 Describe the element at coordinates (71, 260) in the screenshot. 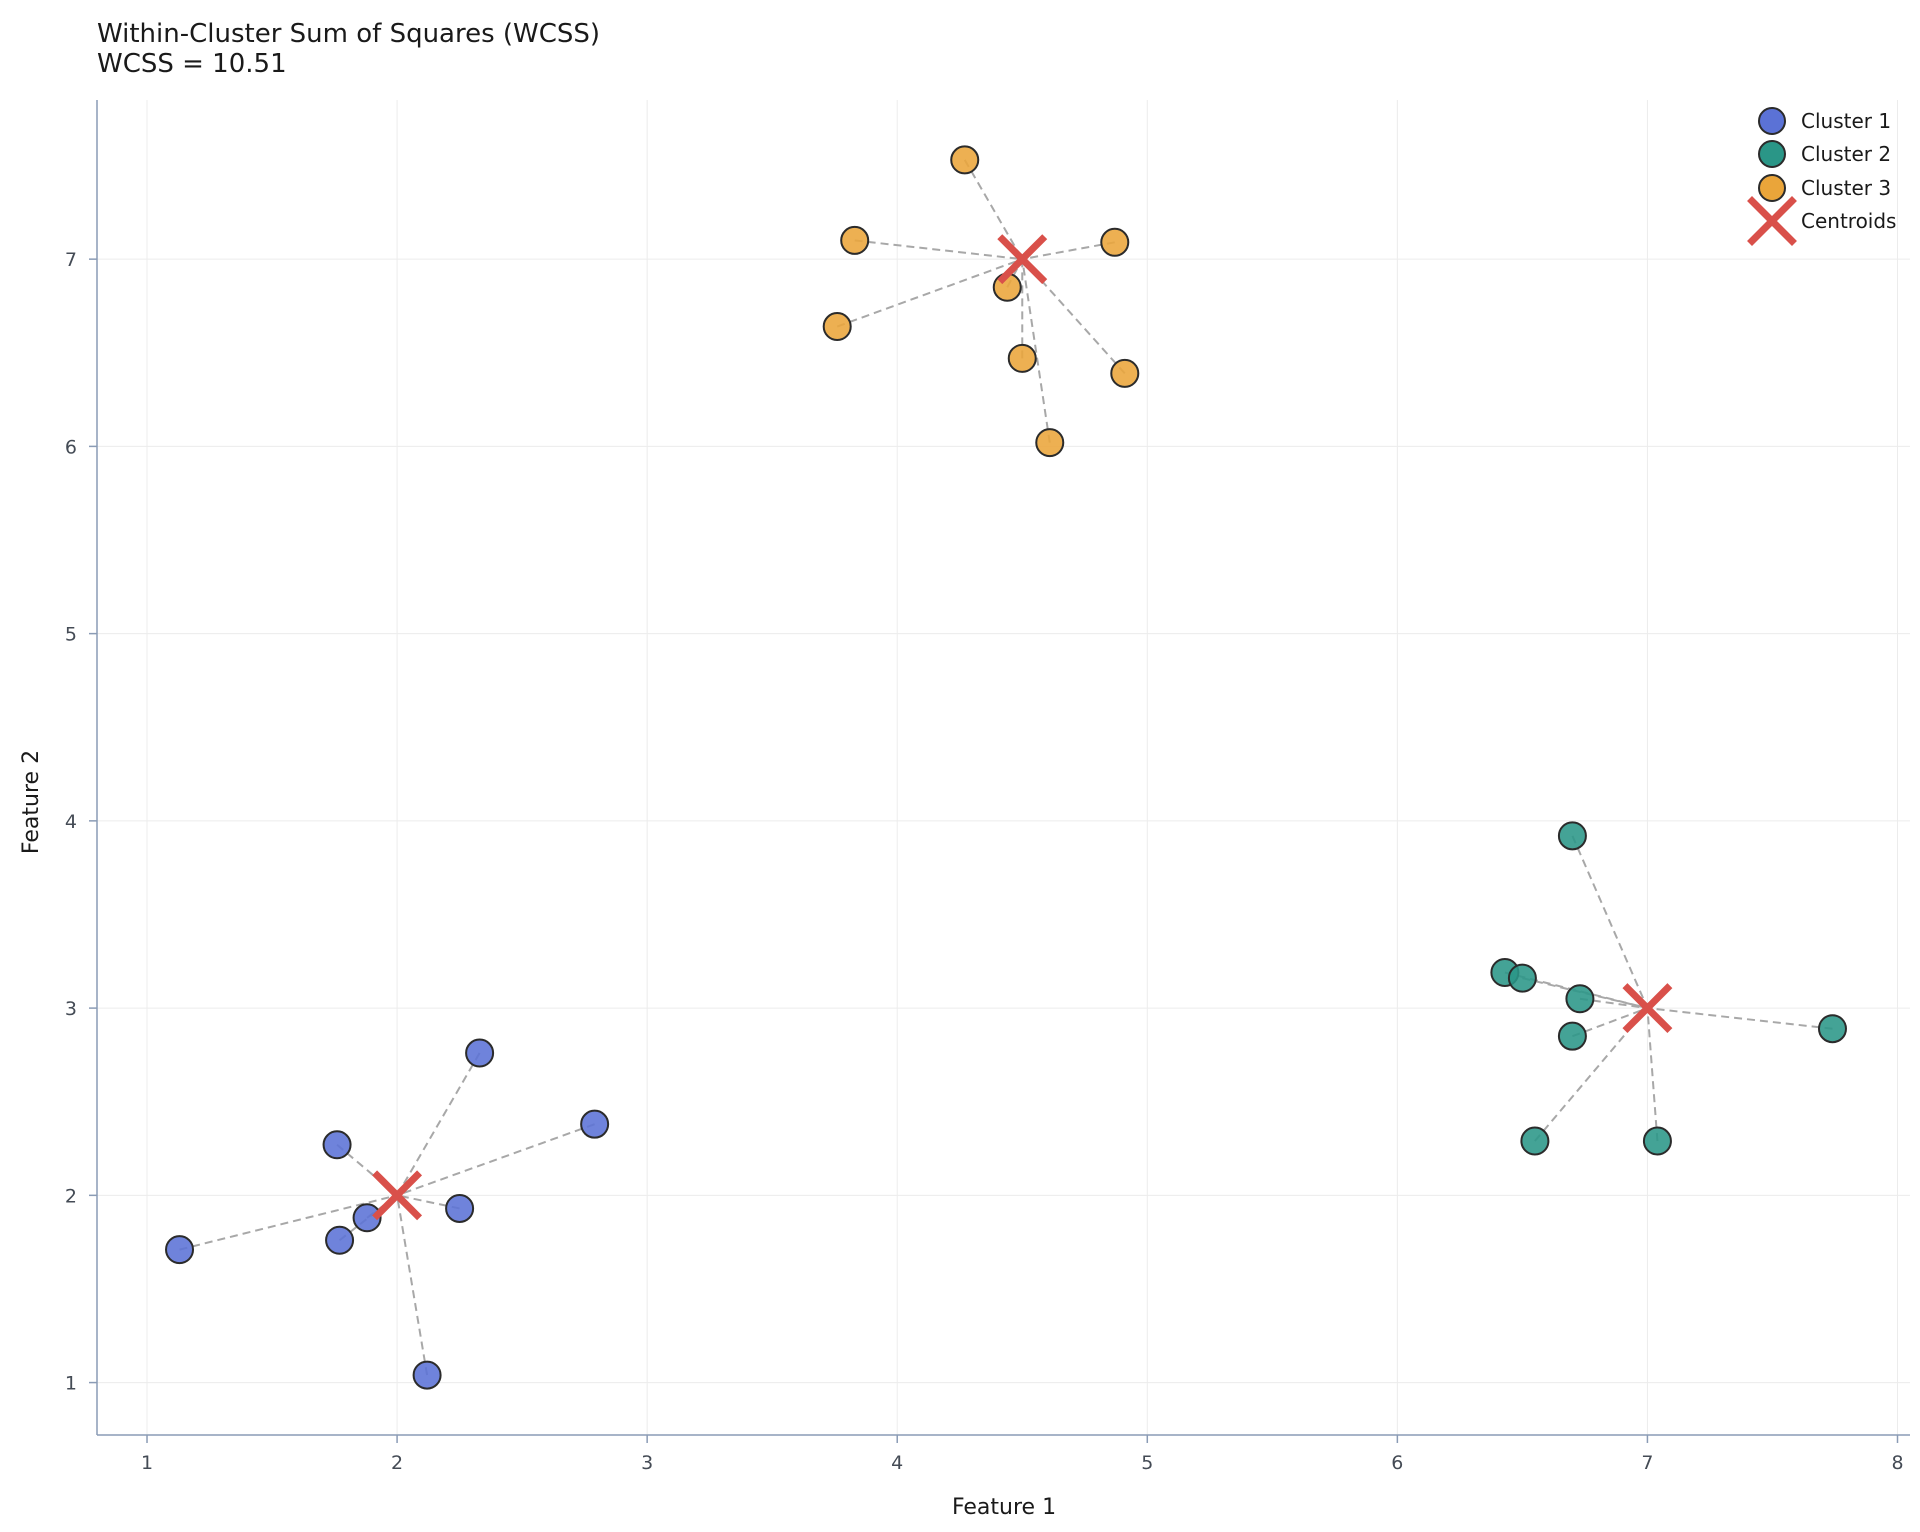

I see `y-tick-label-7: 7` at that location.